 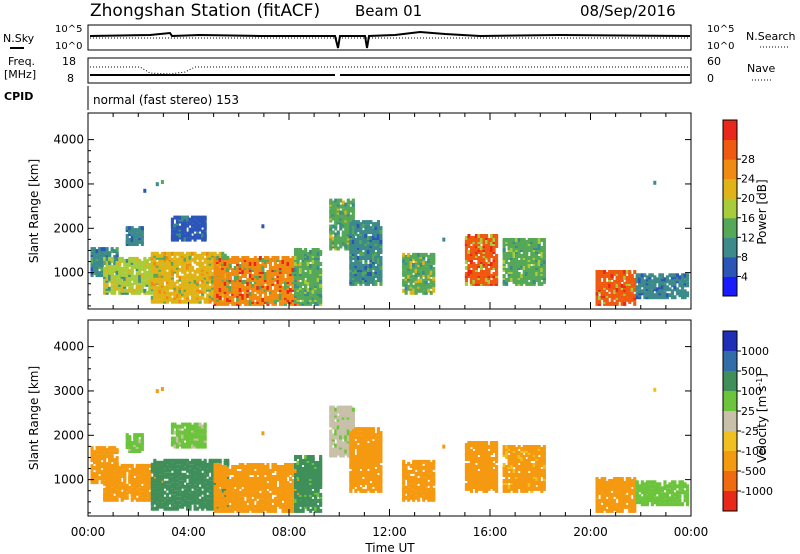 I want to click on nsky-label: N.Sky, so click(x=19, y=38).